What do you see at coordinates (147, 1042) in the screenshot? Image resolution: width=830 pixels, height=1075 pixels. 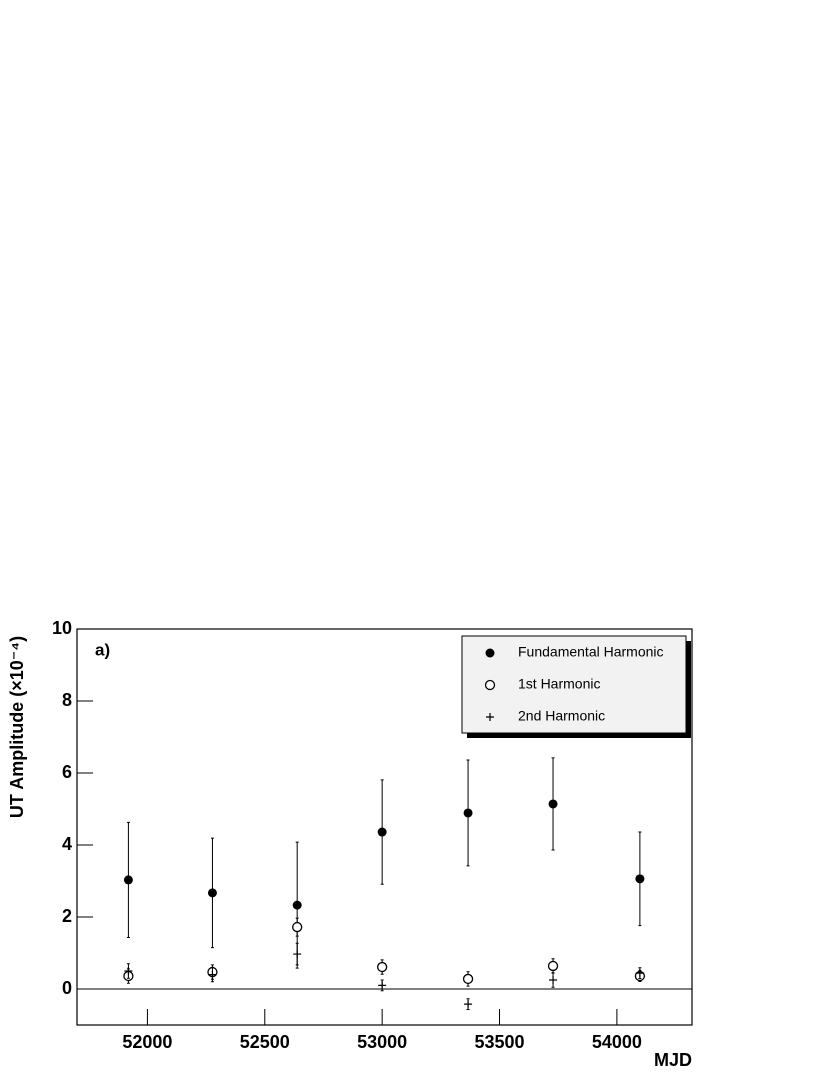 I see `x-tick-label: 52000` at bounding box center [147, 1042].